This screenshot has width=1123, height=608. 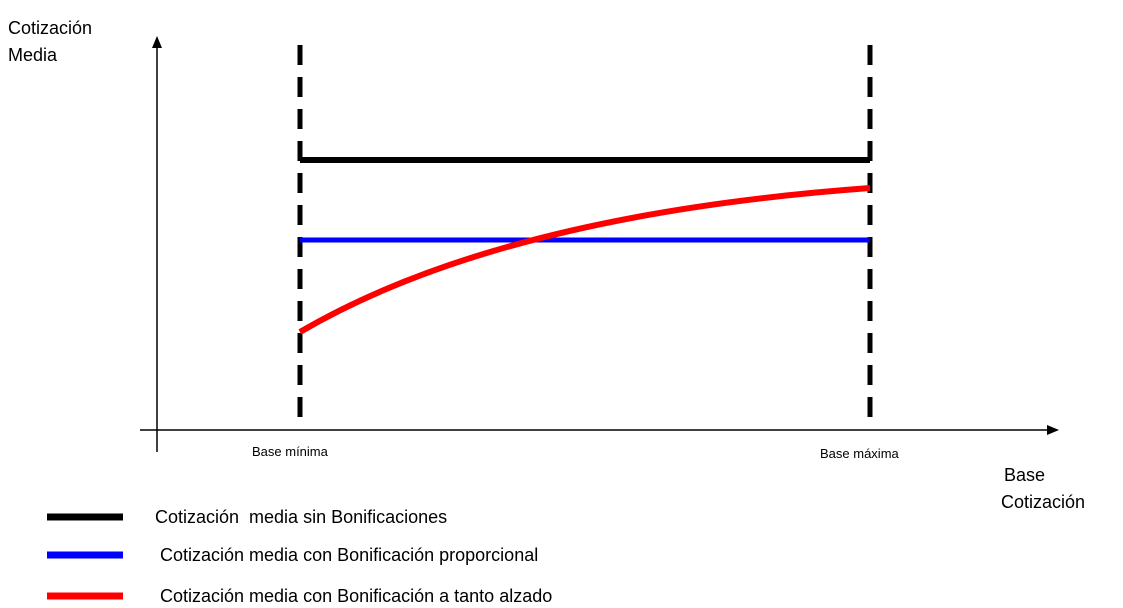 What do you see at coordinates (33, 55) in the screenshot?
I see `y-axis-label: Media` at bounding box center [33, 55].